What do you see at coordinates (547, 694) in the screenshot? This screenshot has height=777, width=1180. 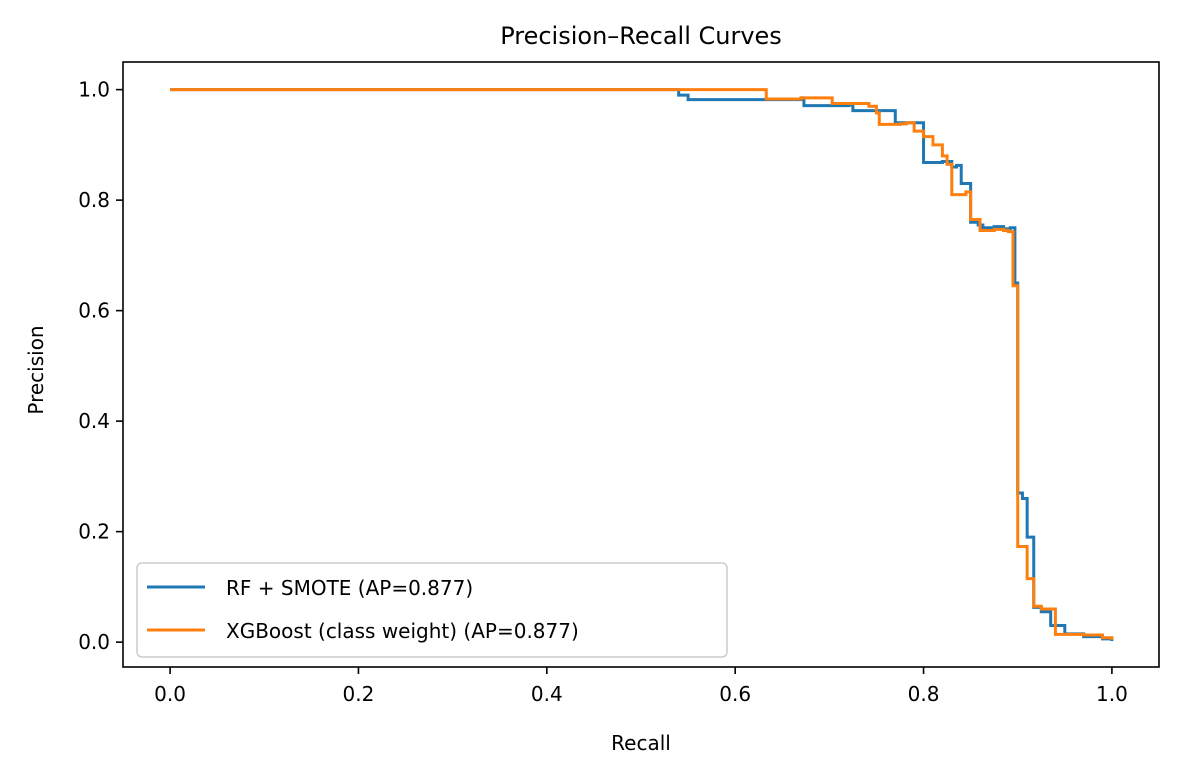 I see `x-tick-label: 0.4` at bounding box center [547, 694].